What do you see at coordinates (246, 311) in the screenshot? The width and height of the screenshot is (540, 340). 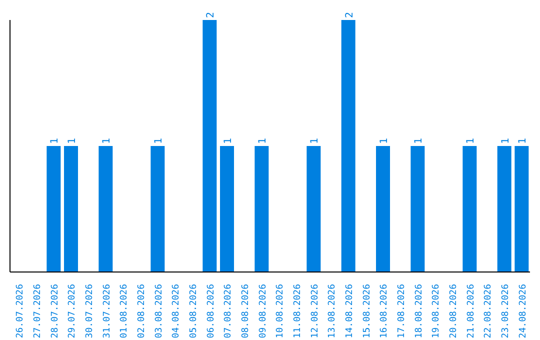 I see `x-tick-label: 08.08.2026` at bounding box center [246, 311].